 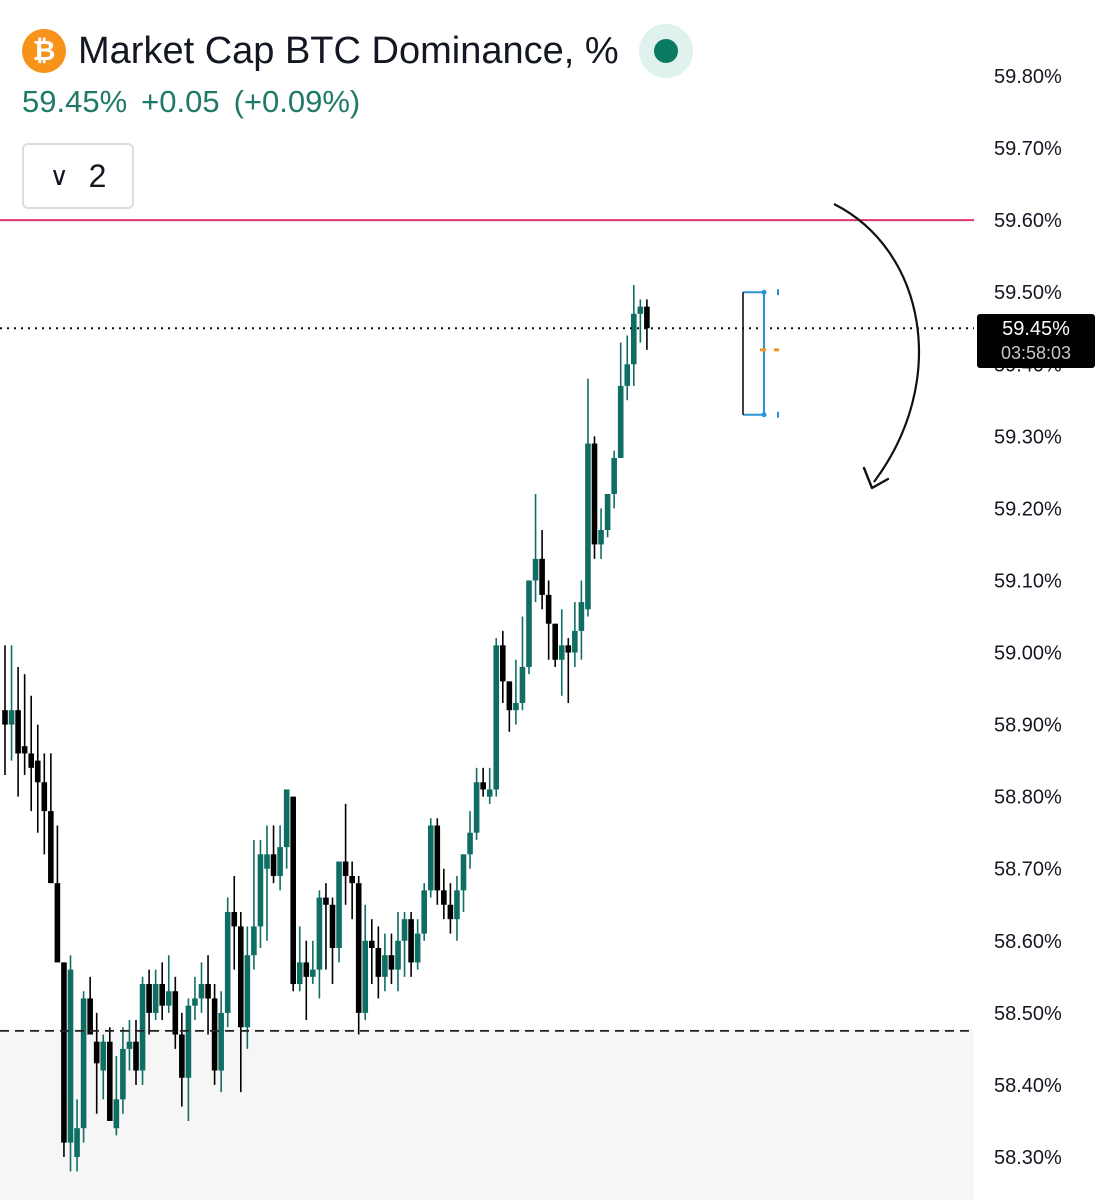 What do you see at coordinates (78, 176) in the screenshot?
I see `collapse-indicators-button: ∨ 2` at bounding box center [78, 176].